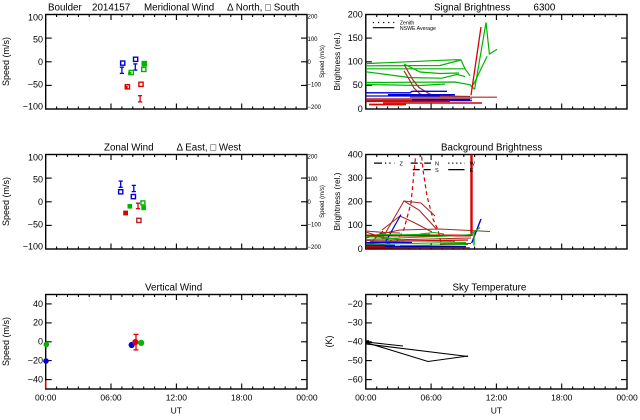 Image resolution: width=640 pixels, height=420 pixels. What do you see at coordinates (355, 379) in the screenshot?
I see `svg-text: −60` at bounding box center [355, 379].